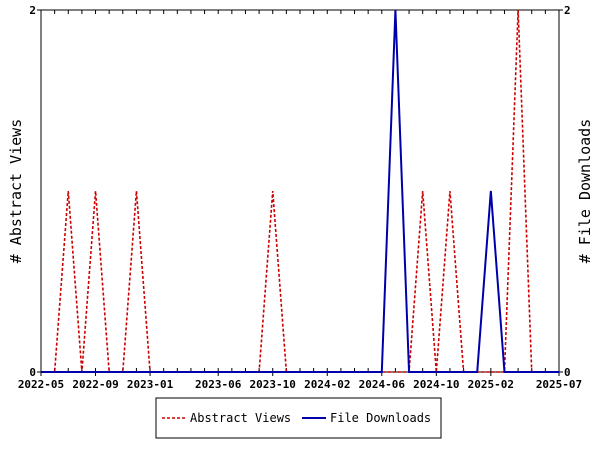  I want to click on x-tick-label-2022-05: 2022-05, so click(41, 384).